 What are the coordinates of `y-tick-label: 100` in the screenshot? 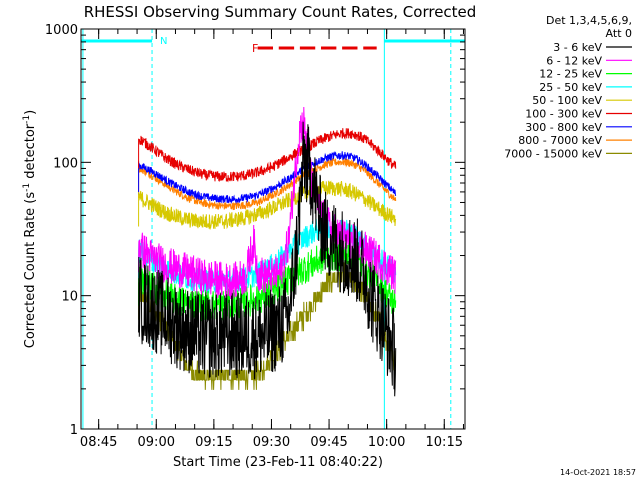 It's located at (65, 163).